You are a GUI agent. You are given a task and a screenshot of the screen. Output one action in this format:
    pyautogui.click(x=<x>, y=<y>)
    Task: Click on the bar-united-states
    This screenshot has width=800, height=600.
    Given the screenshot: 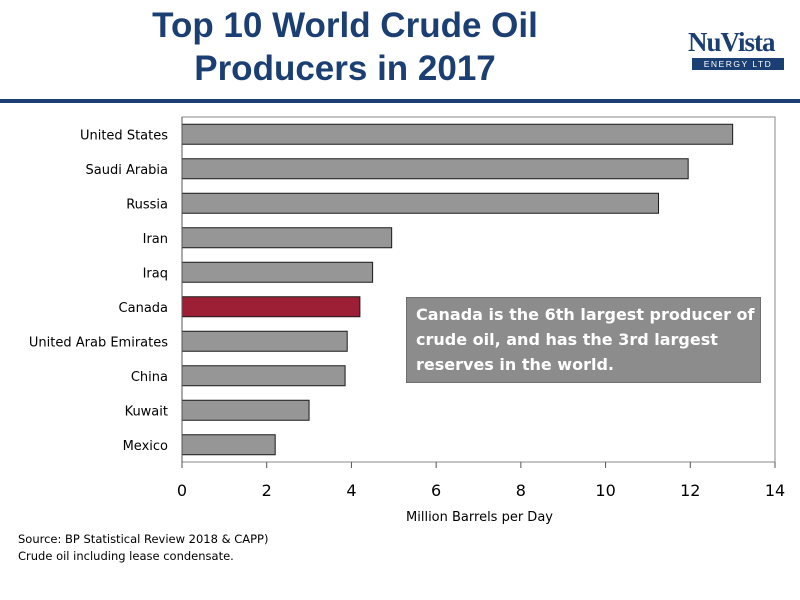 What is the action you would take?
    pyautogui.click(x=457, y=134)
    